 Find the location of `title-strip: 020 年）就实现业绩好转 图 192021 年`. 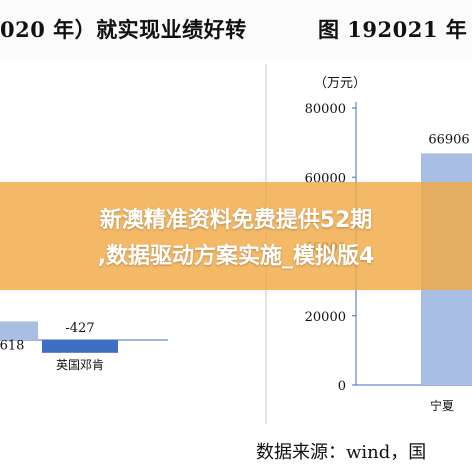

title-strip: 020 年）就实现业绩好转 图 192021 年 is located at coordinates (236, 30).